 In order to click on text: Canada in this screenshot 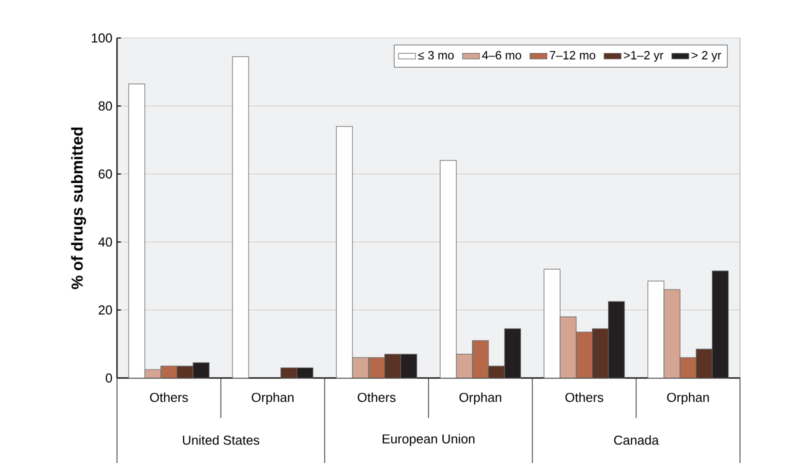, I will do `click(636, 440)`.